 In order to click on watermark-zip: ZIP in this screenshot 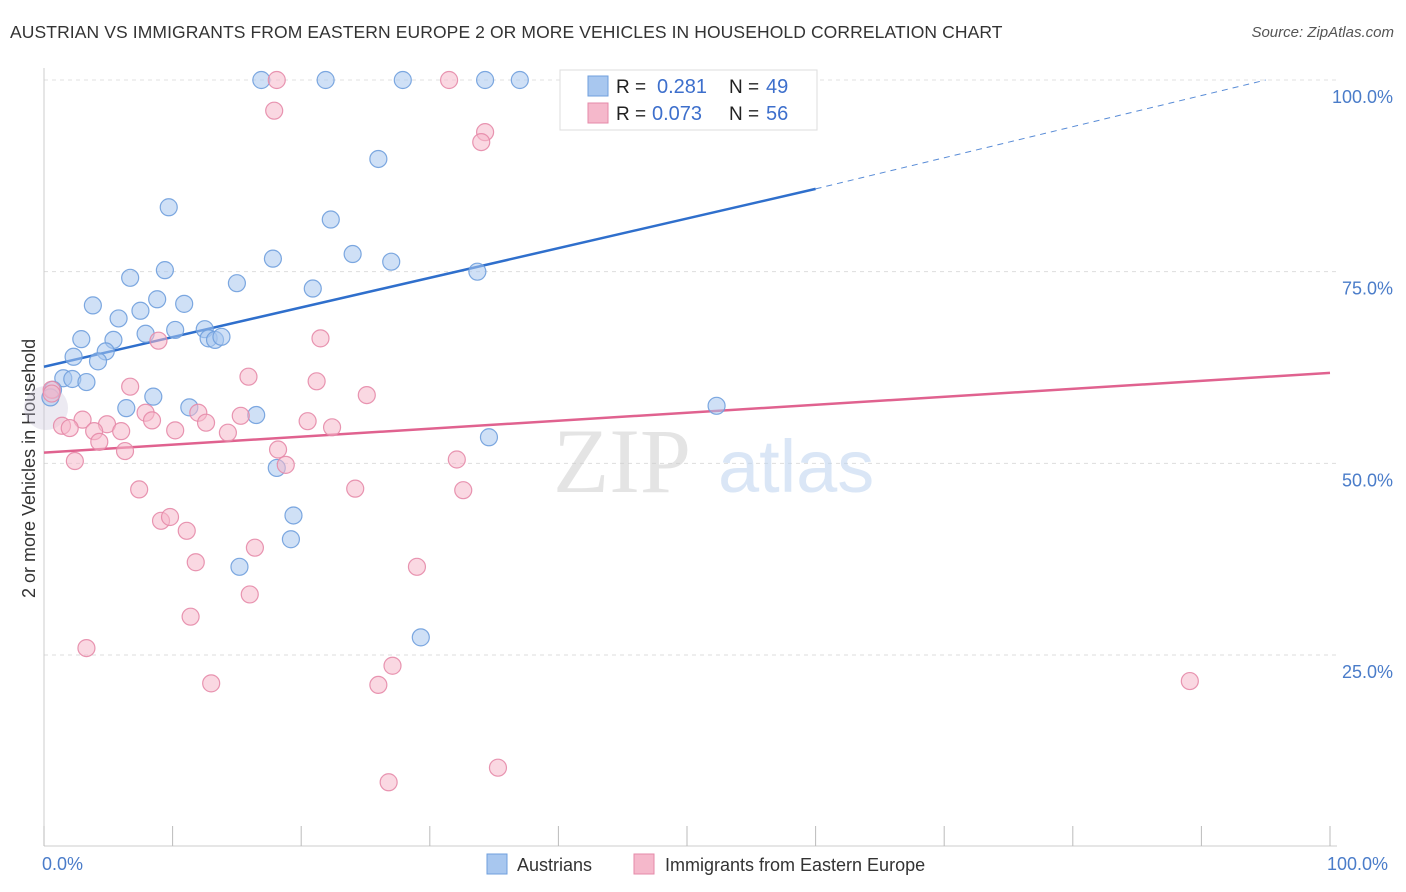, I will do `click(622, 461)`.